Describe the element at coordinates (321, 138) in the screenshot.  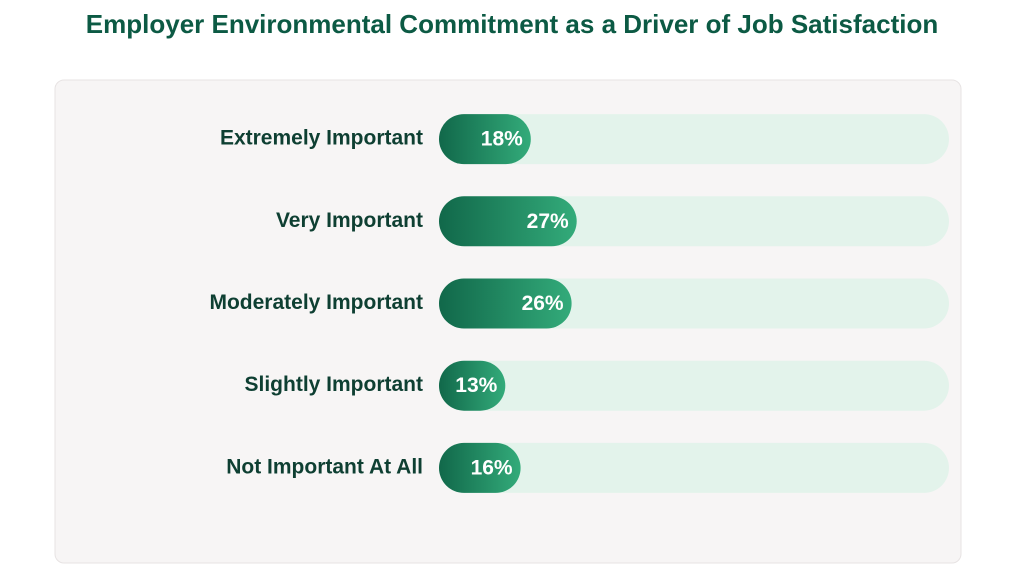
I see `category-label: Extremely Important` at that location.